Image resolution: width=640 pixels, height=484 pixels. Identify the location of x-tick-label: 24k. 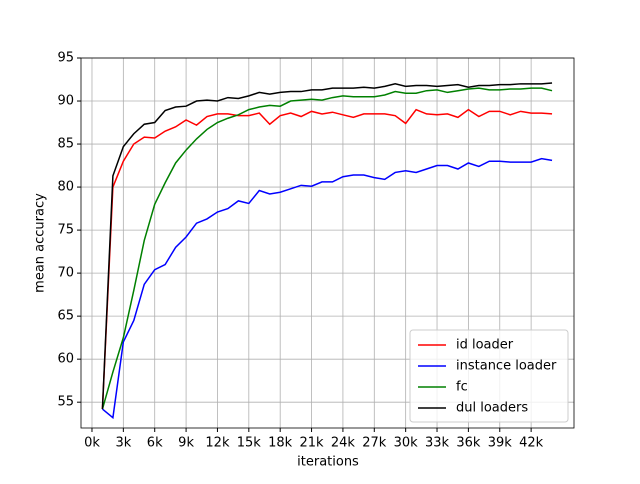
(343, 443).